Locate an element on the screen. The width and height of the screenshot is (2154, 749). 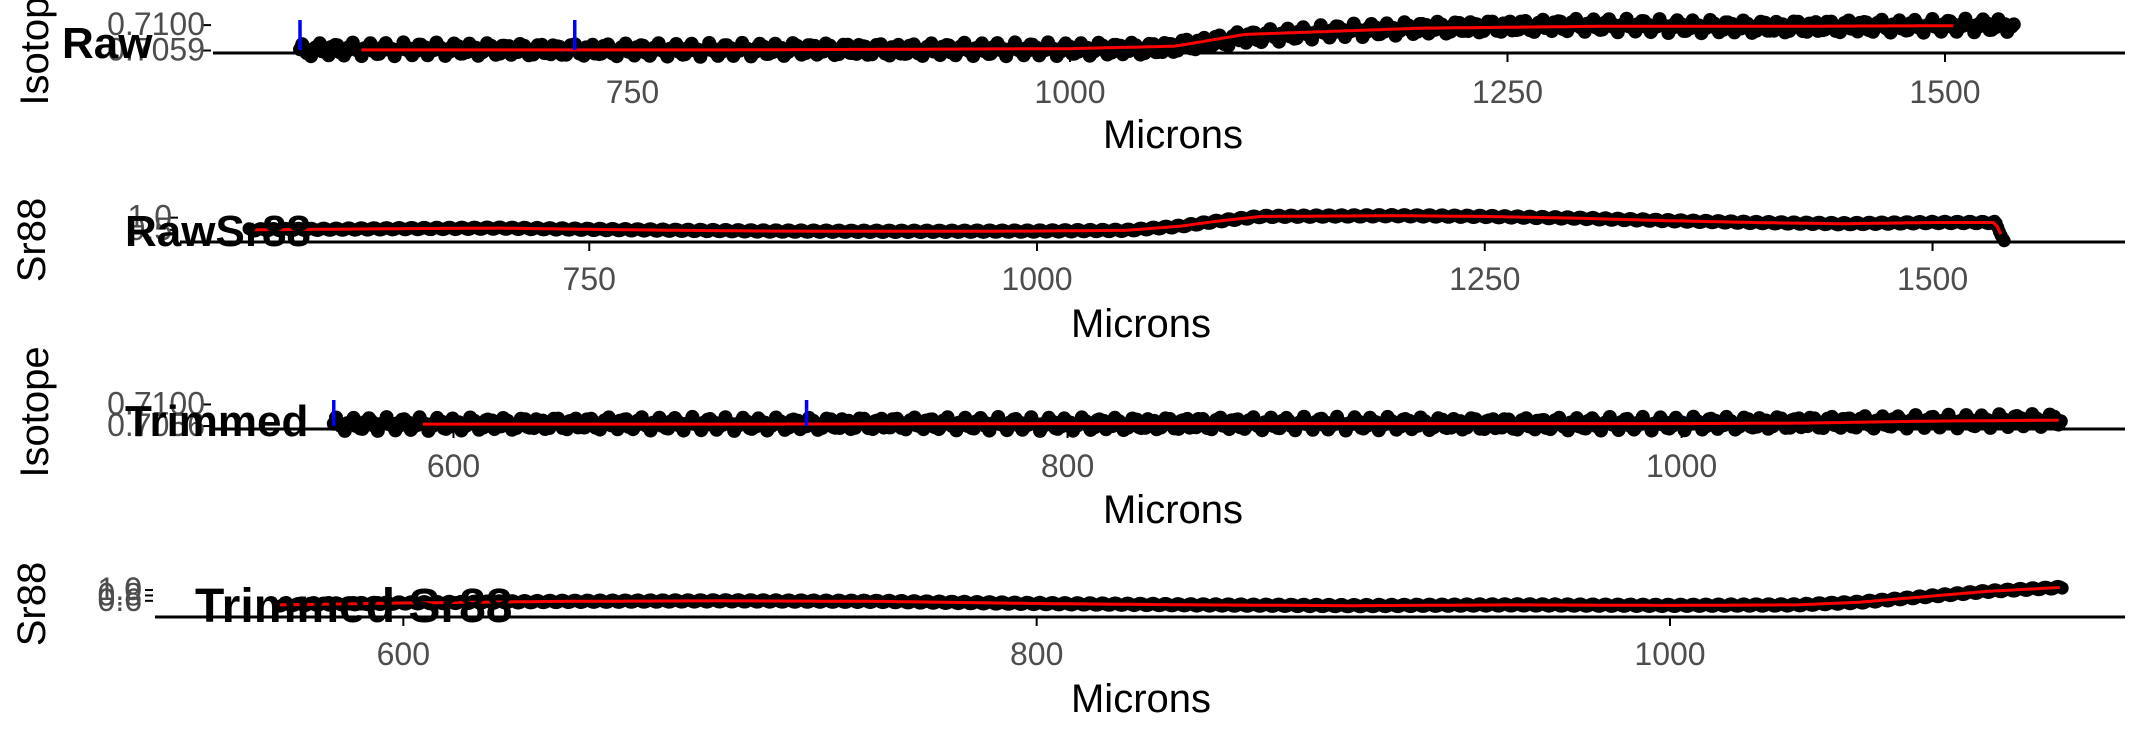
panel-title: RawSr88 is located at coordinates (218, 231).